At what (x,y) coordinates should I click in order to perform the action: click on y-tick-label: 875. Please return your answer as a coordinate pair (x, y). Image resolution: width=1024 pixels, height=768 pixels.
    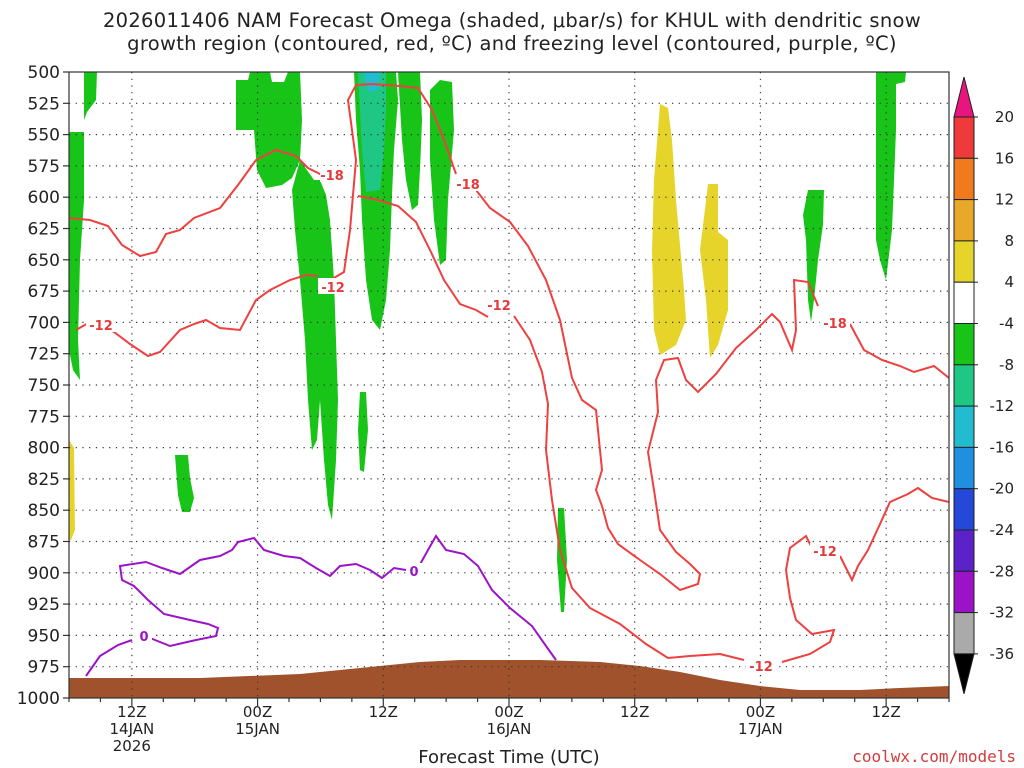
    Looking at the image, I should click on (44, 543).